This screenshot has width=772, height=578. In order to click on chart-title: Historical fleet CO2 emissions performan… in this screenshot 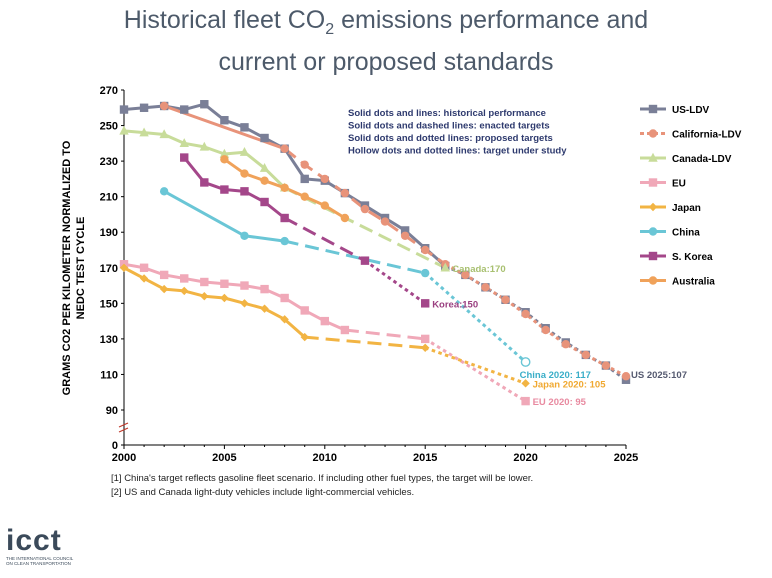, I will do `click(386, 41)`.